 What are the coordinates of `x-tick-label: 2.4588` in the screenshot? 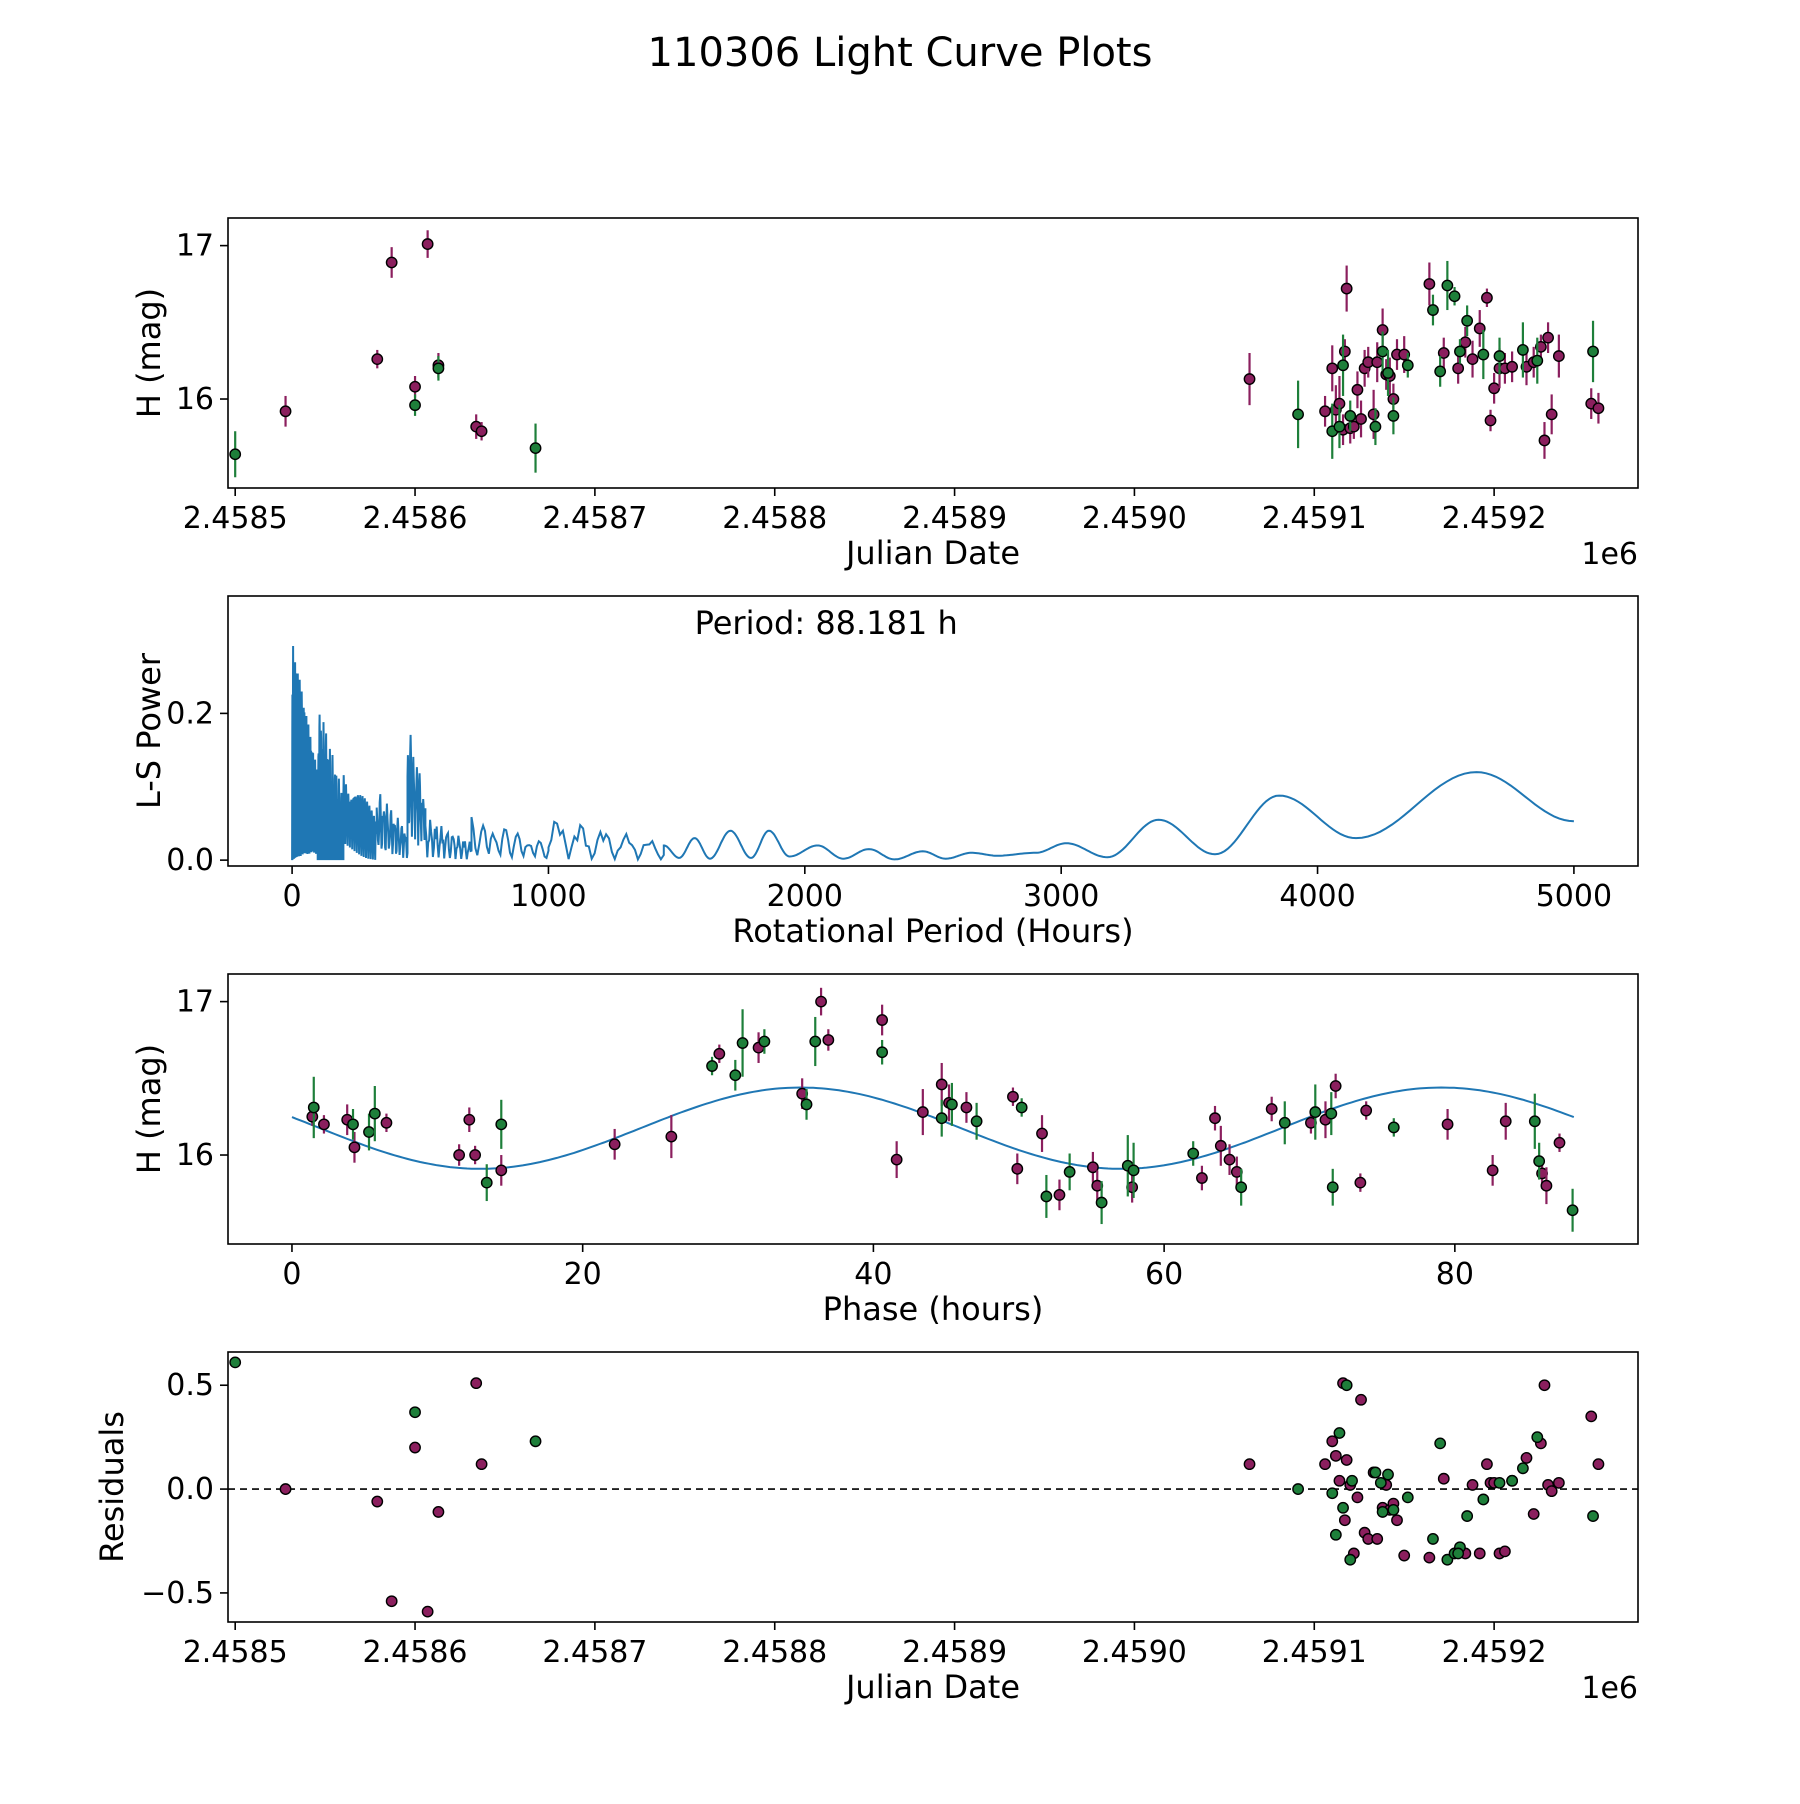 It's located at (774, 1652).